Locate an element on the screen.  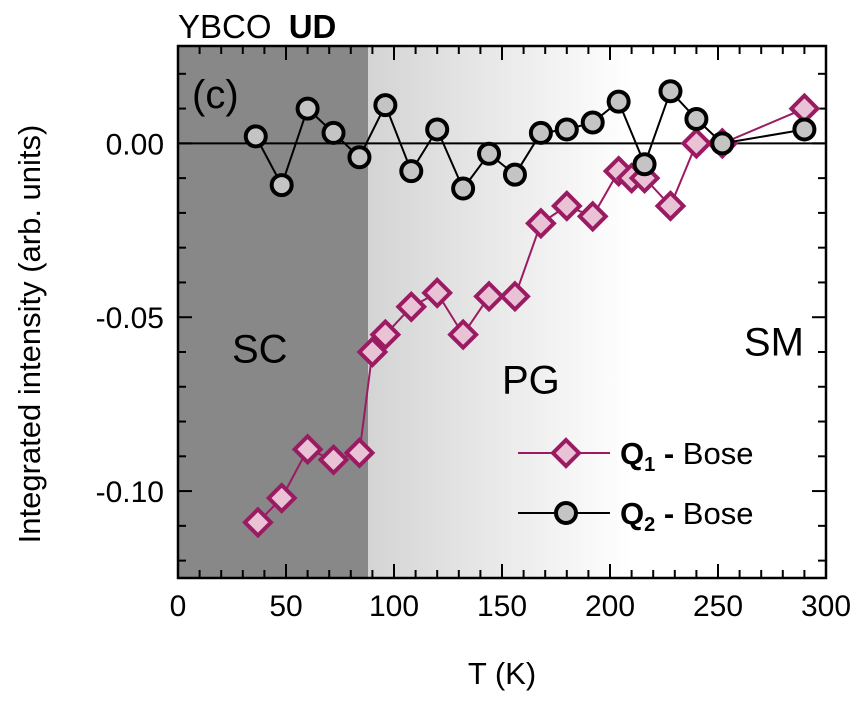
chart-title-plain: YBCO is located at coordinates (225, 26).